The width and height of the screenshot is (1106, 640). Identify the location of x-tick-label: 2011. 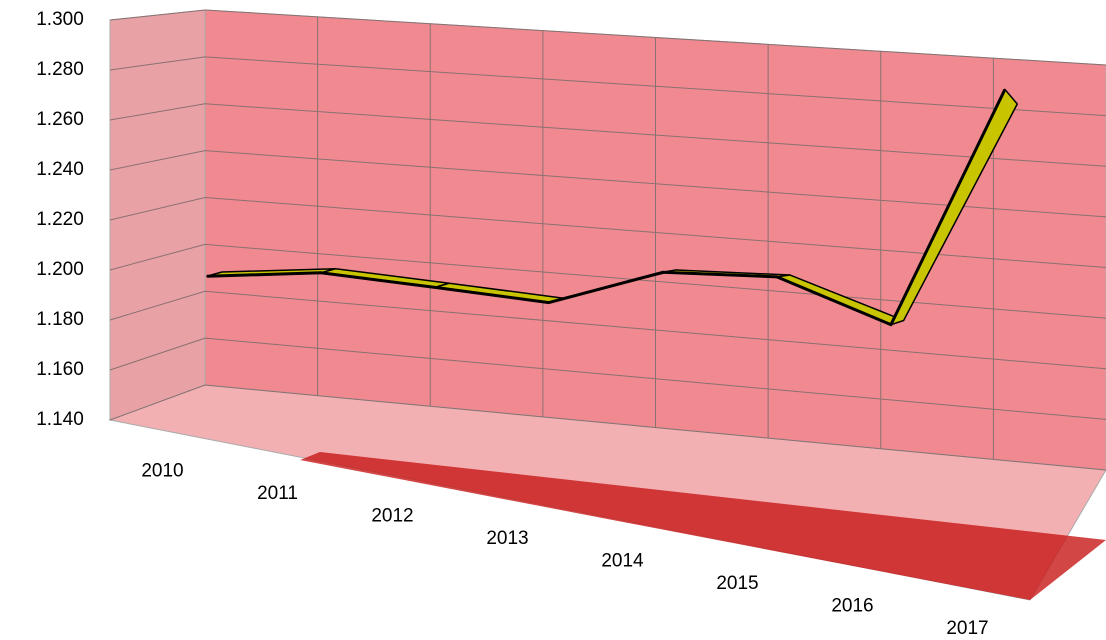
(277, 493).